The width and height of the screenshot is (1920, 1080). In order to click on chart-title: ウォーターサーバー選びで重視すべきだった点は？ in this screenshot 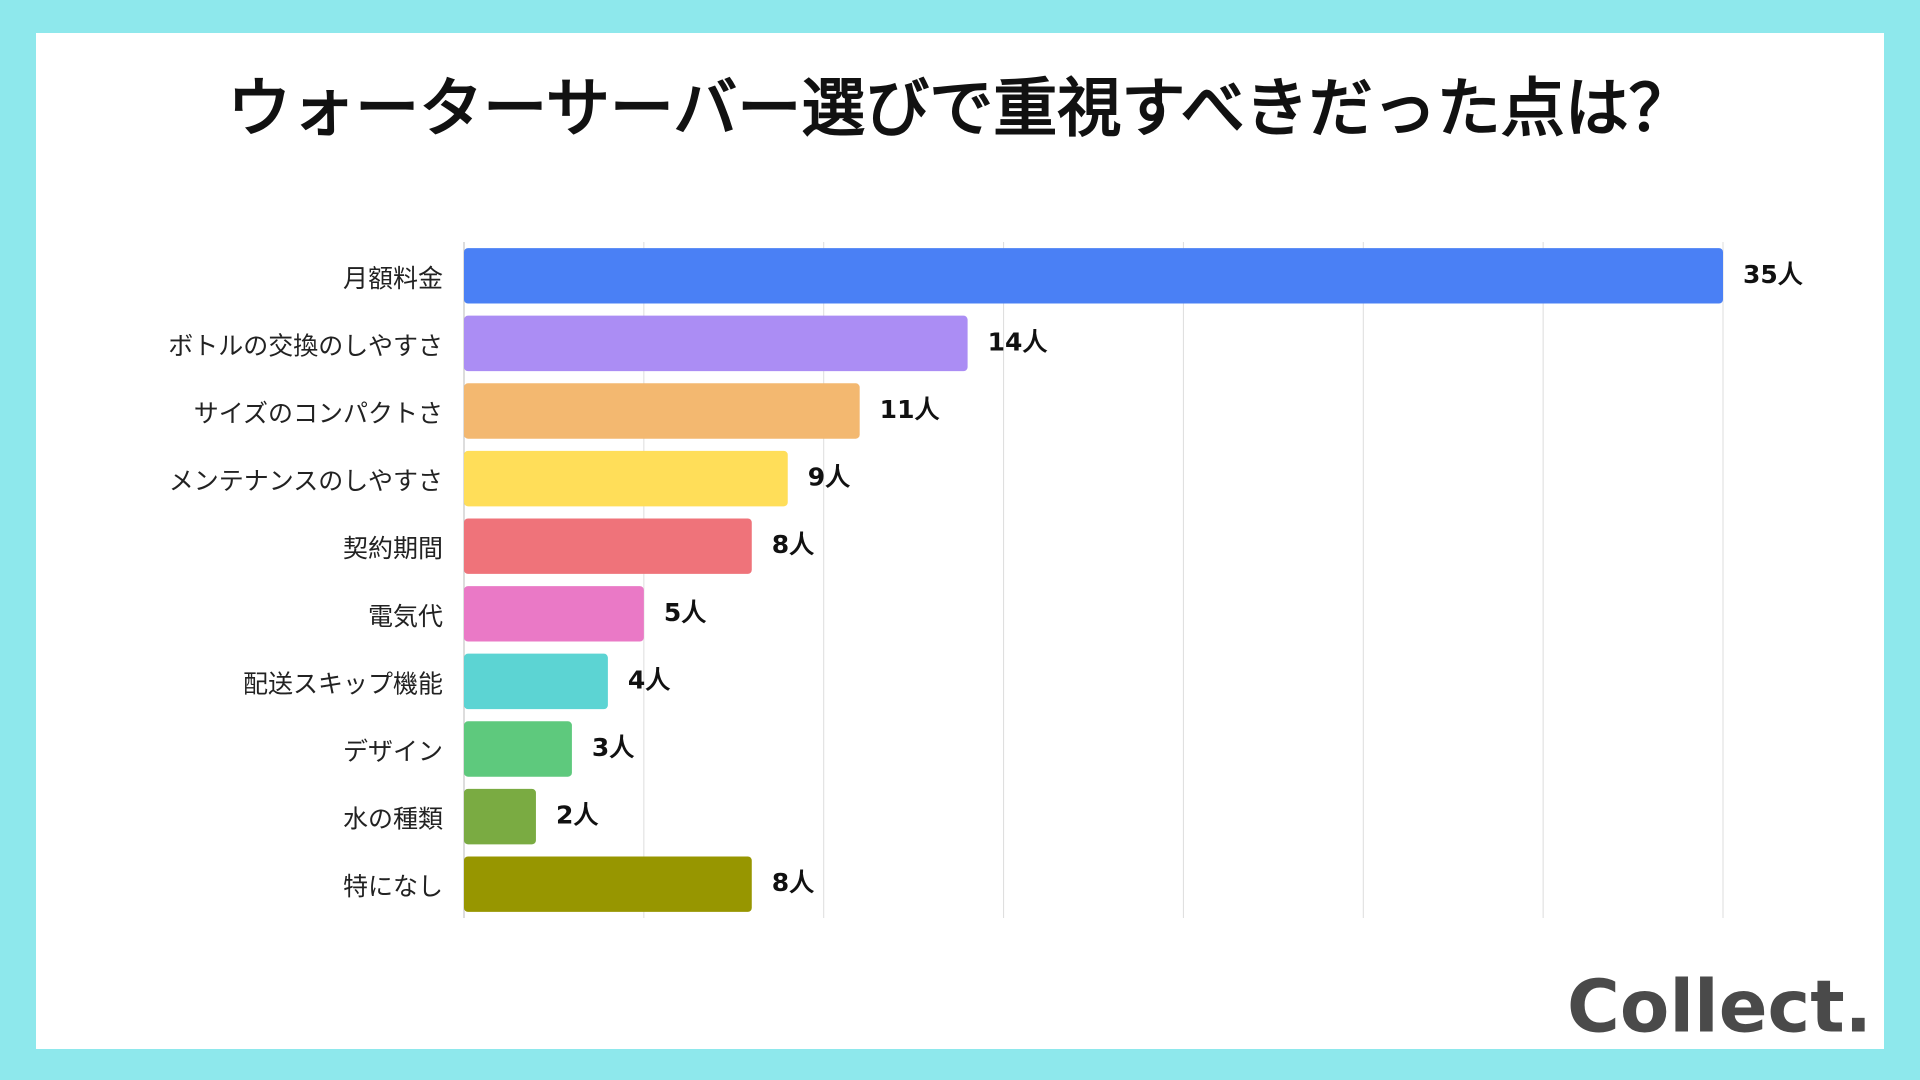, I will do `click(960, 110)`.